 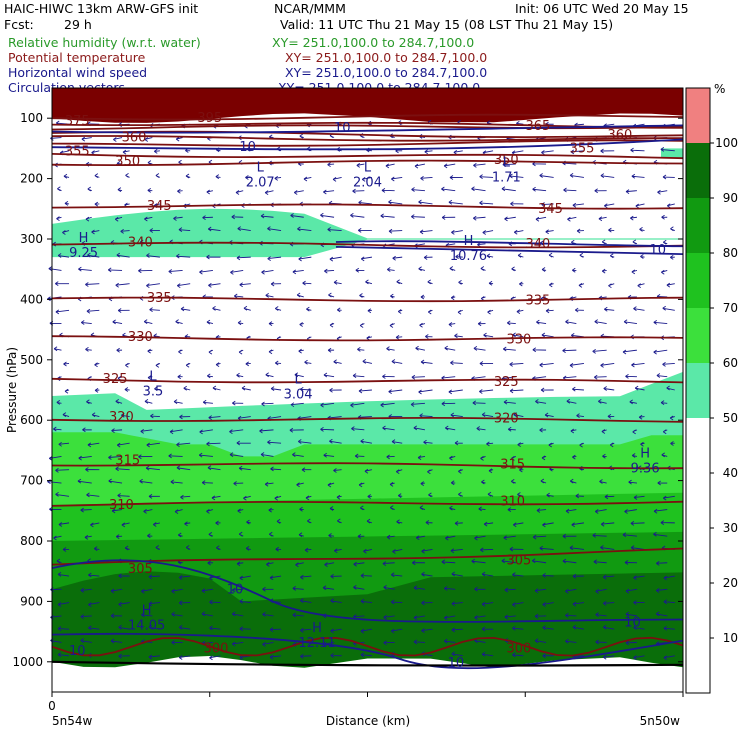 I want to click on colorbar-segment, so click(x=698, y=280).